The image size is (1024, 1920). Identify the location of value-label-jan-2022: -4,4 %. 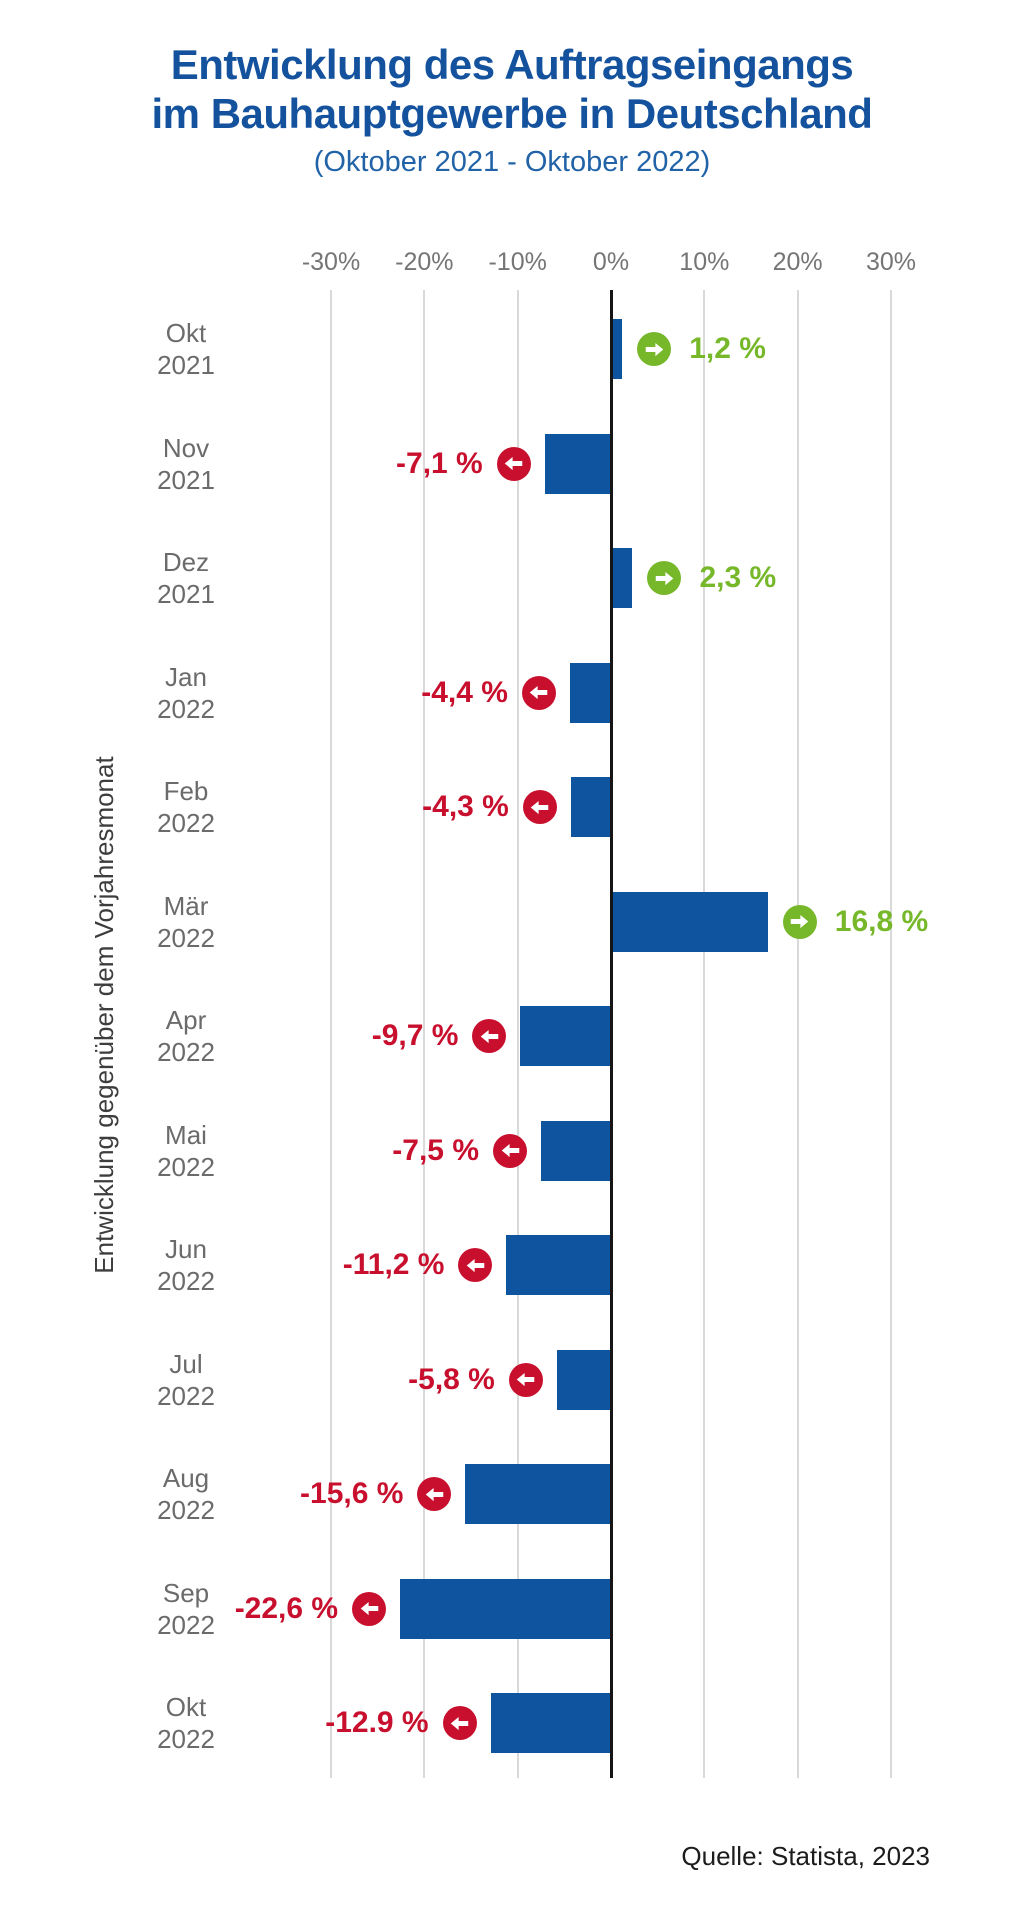
(464, 692).